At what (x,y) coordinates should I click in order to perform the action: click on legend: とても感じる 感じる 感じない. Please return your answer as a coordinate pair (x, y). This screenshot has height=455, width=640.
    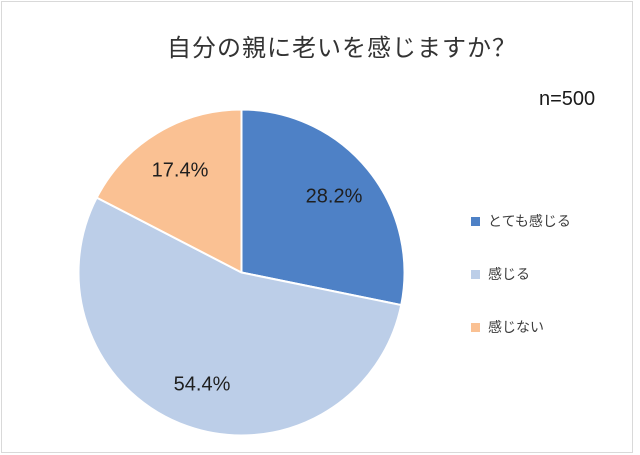
    Looking at the image, I should click on (521, 274).